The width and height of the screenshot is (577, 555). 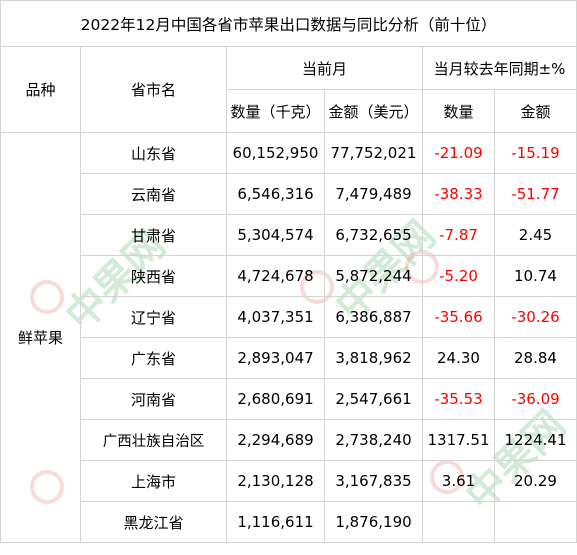 I want to click on amount-cell: 7,479,489, so click(x=373, y=194).